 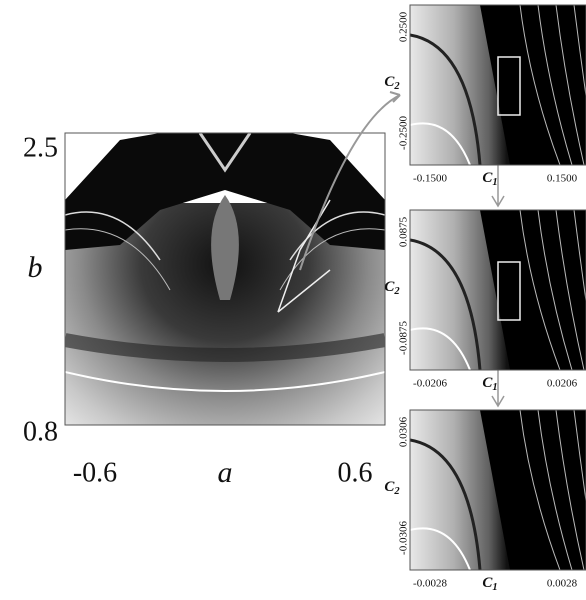 What do you see at coordinates (404, 538) in the screenshot?
I see `y-tick-label: -0.0306` at bounding box center [404, 538].